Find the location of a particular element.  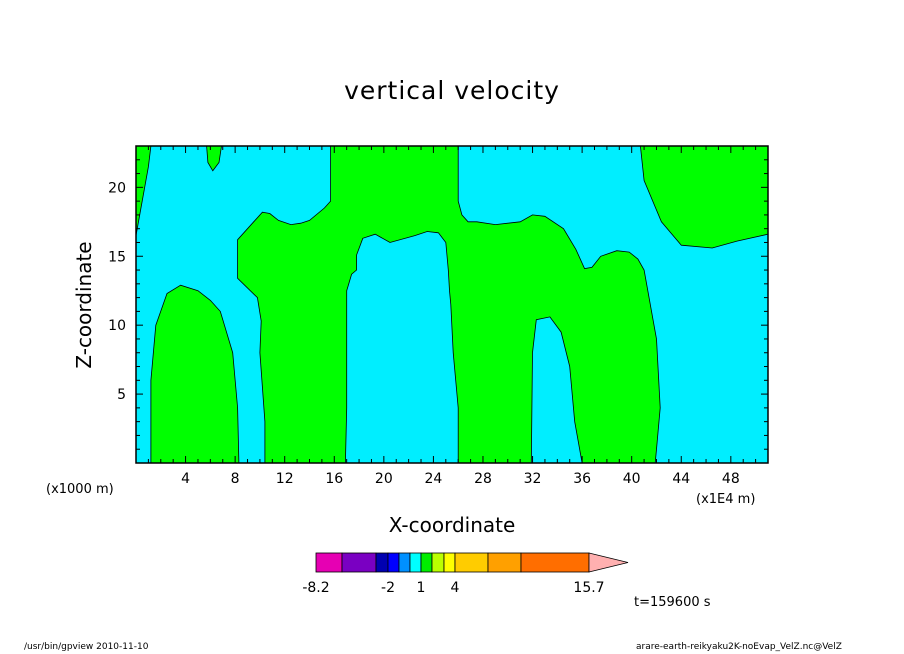

x-tick-label: 12 is located at coordinates (285, 479).